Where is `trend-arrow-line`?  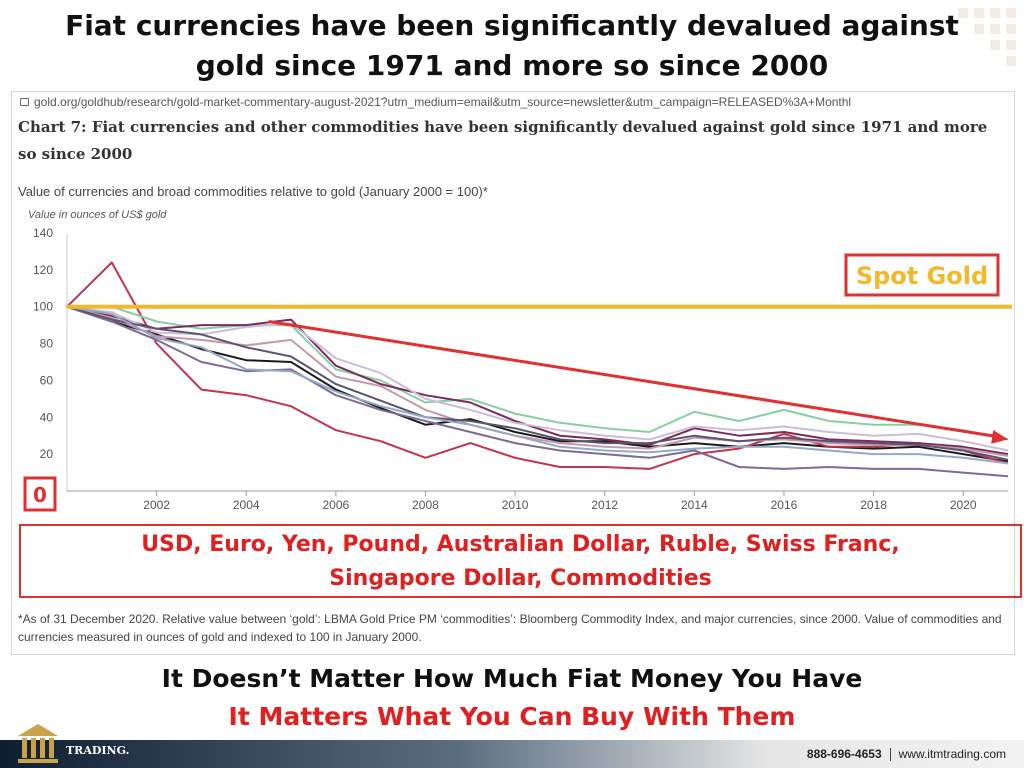
trend-arrow-line is located at coordinates (632, 378).